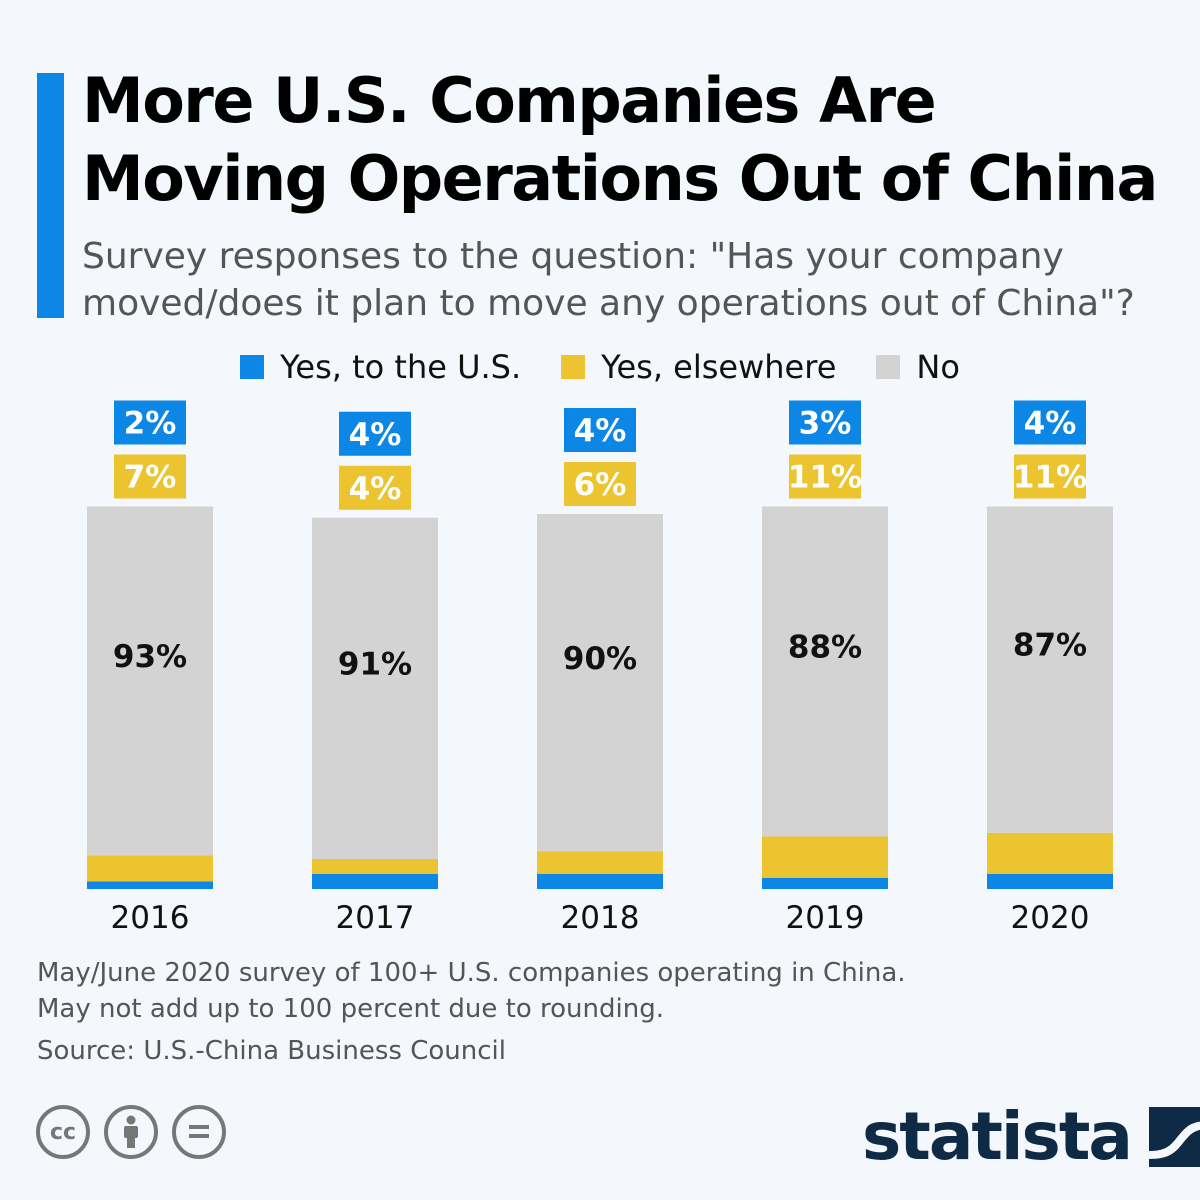  I want to click on data-label-us: 2%, so click(150, 424).